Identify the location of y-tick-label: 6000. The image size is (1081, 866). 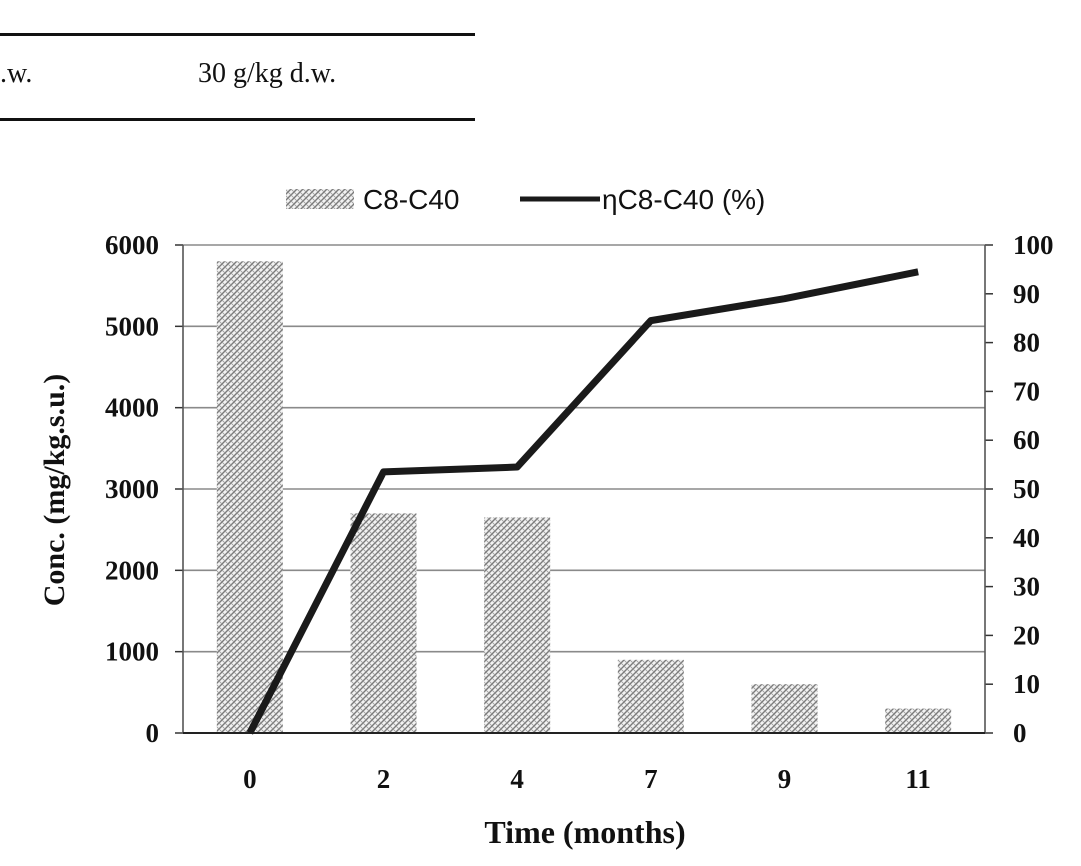
(132, 245).